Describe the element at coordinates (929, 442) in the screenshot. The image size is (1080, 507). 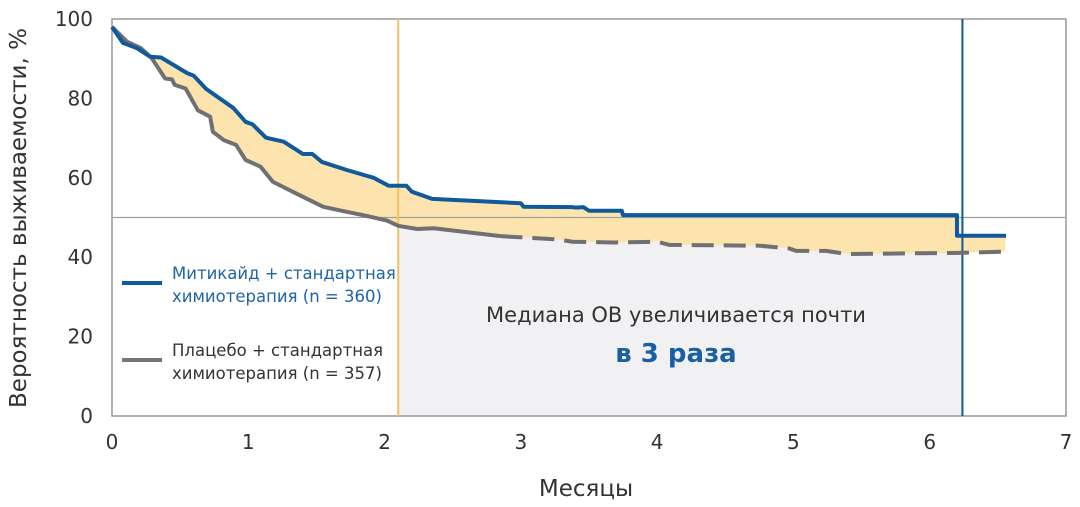
I see `x-tick-label: 6` at that location.